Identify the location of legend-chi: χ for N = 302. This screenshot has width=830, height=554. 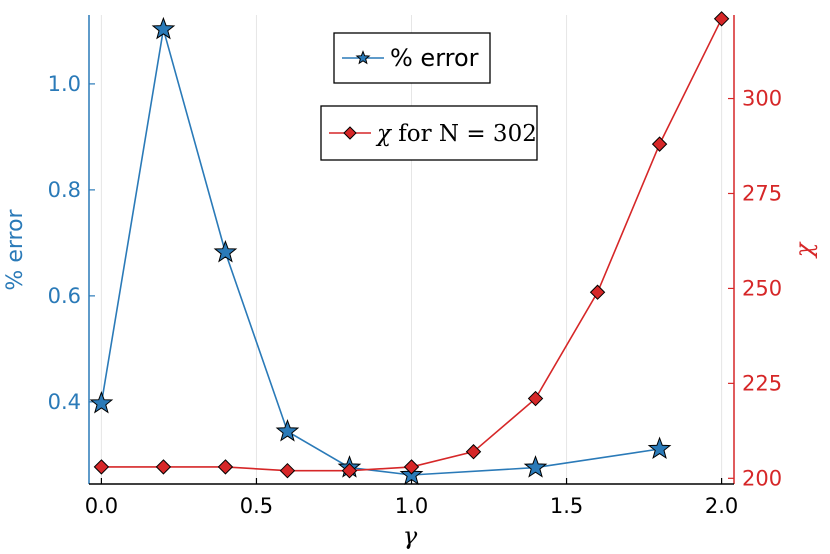
(429, 133).